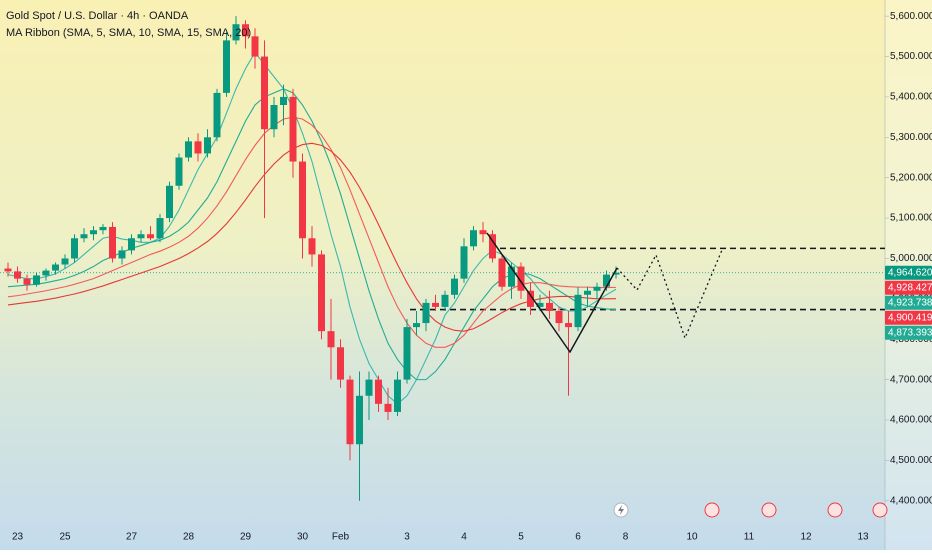 The height and width of the screenshot is (555, 932). I want to click on x-tick-label: 11, so click(749, 537).